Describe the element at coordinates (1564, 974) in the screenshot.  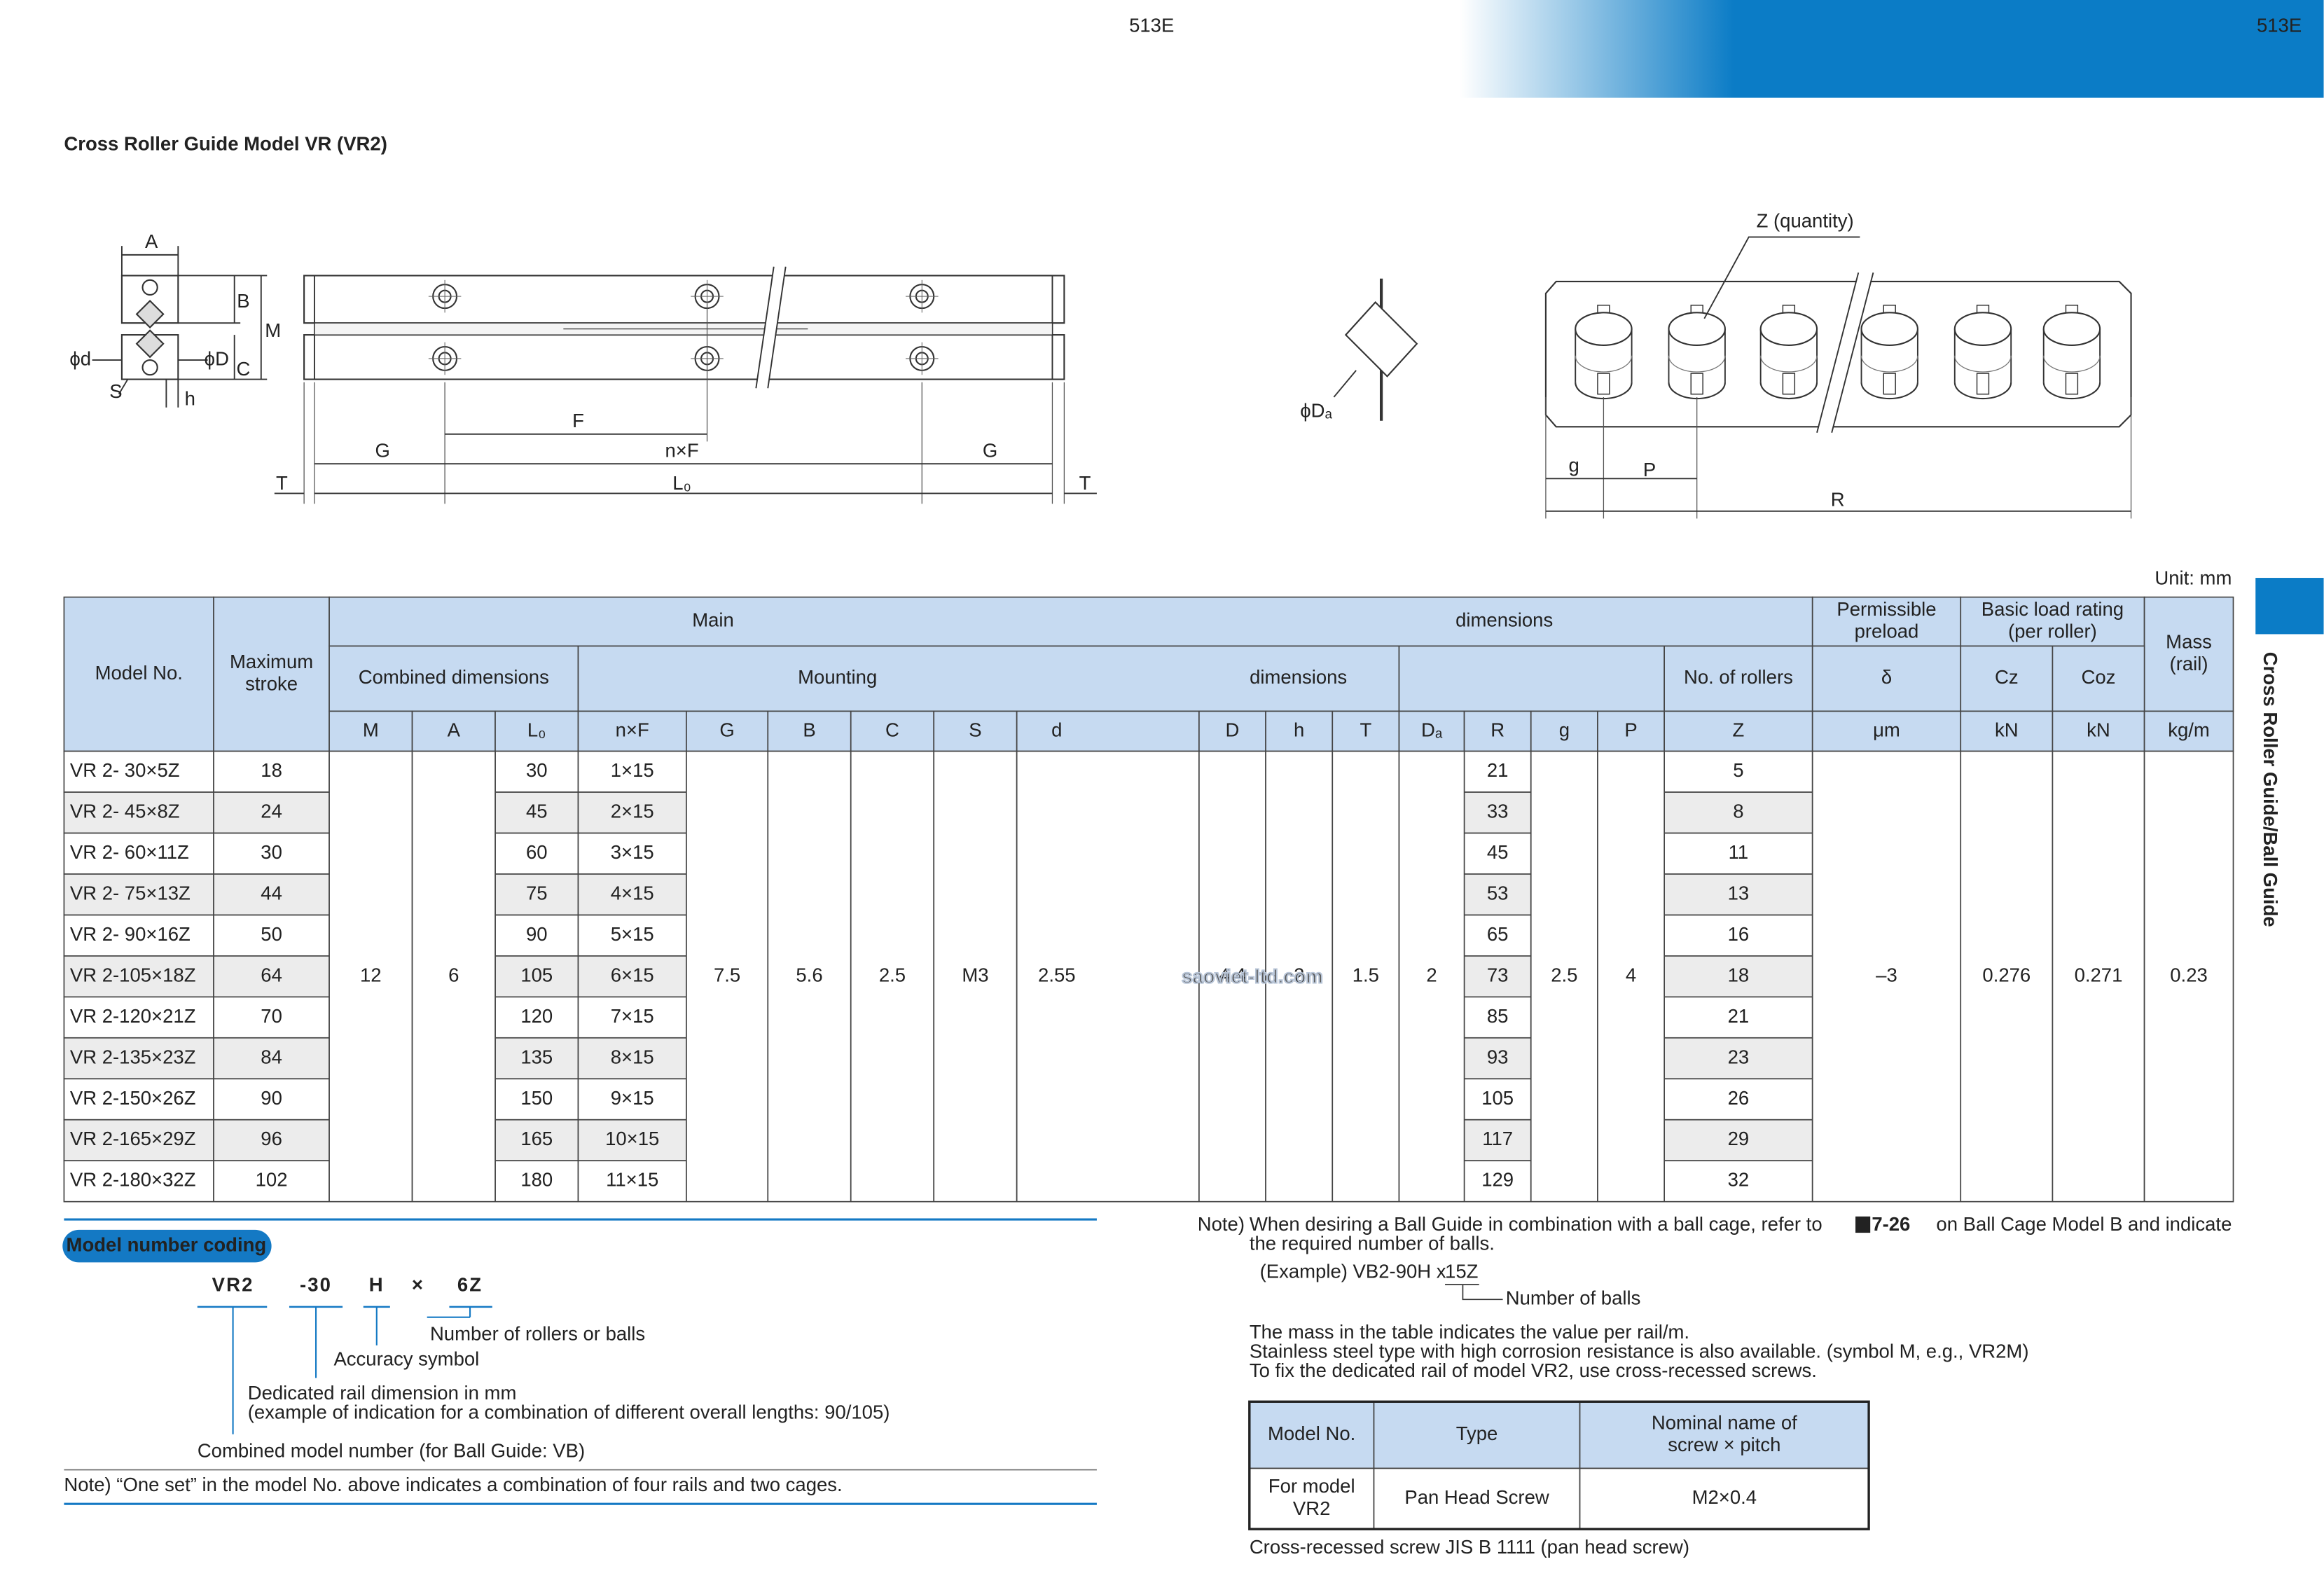
I see `cell-value: 2.5` at that location.